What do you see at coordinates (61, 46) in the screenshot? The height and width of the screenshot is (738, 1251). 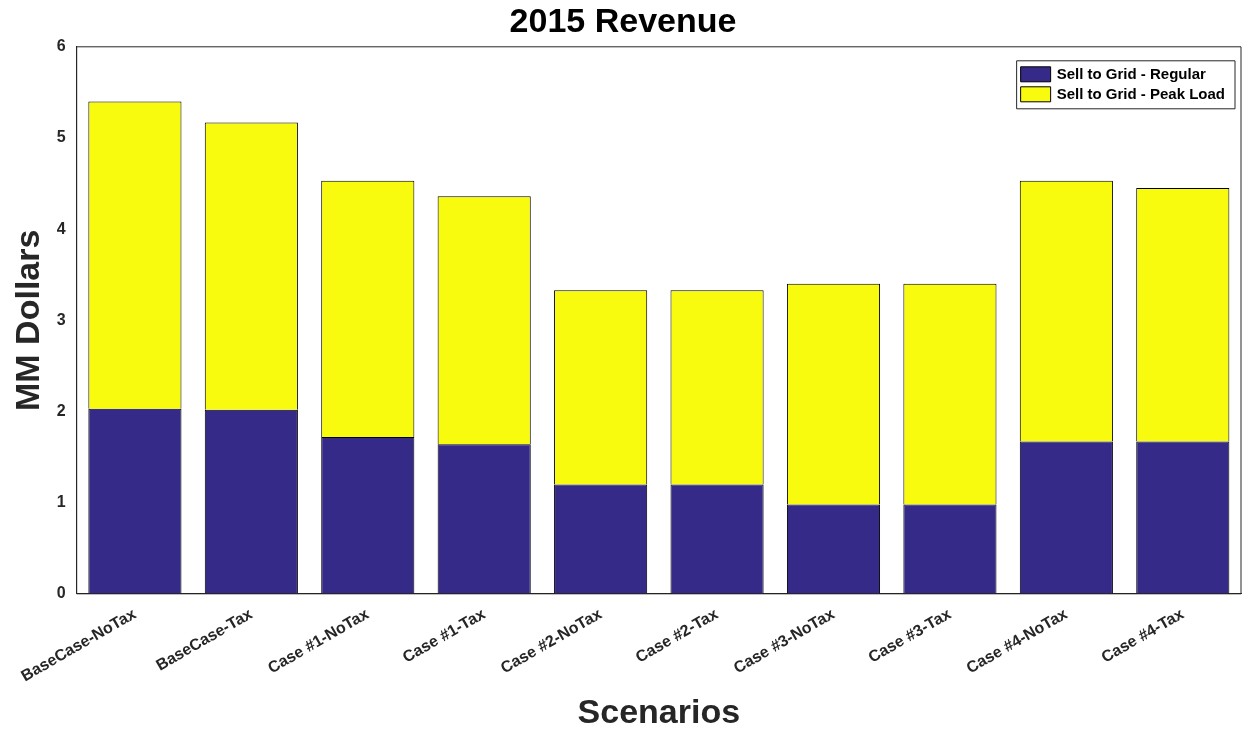 I see `y-tick-label: 6` at bounding box center [61, 46].